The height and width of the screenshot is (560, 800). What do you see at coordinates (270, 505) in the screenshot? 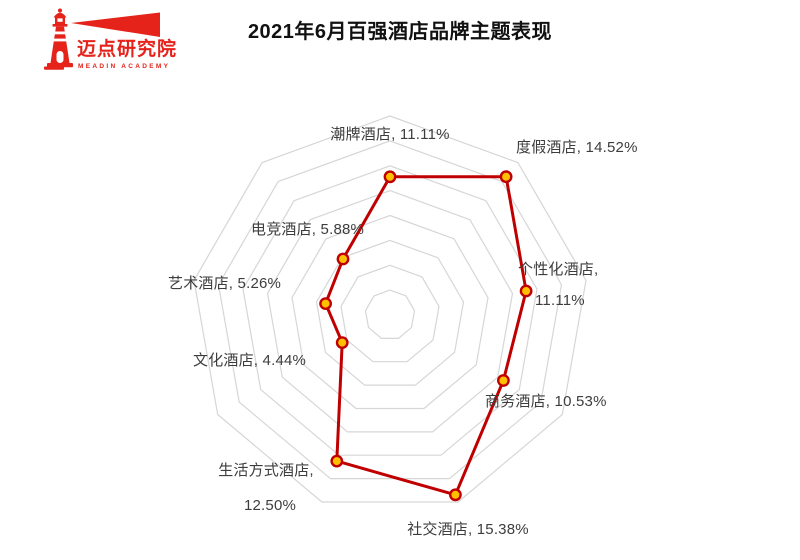
I see `label-lifestyle-hotel-value: 12.50%` at bounding box center [270, 505].